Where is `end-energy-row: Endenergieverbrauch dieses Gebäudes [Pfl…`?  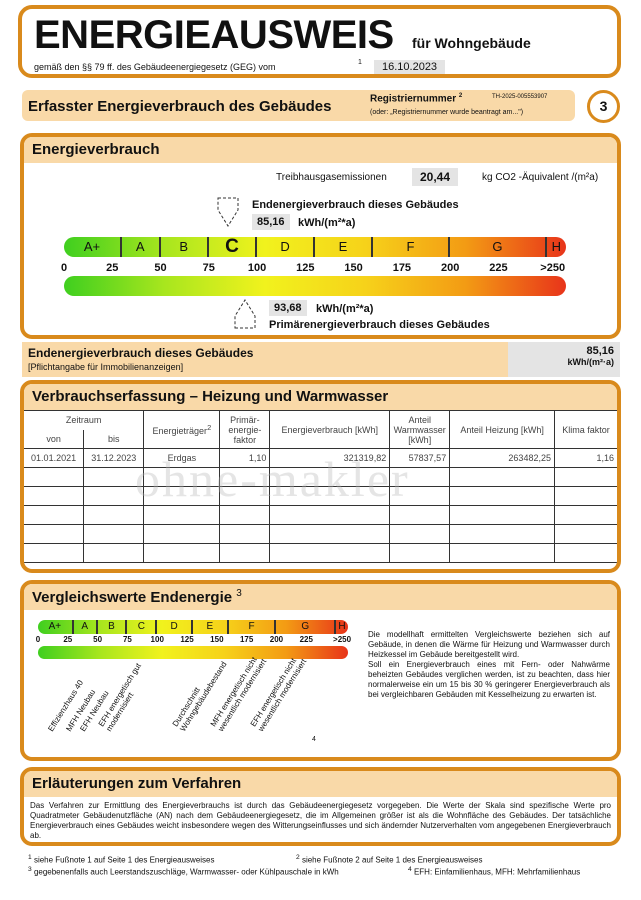
end-energy-row: Endenergieverbrauch dieses Gebäudes [Pfl… is located at coordinates (321, 359).